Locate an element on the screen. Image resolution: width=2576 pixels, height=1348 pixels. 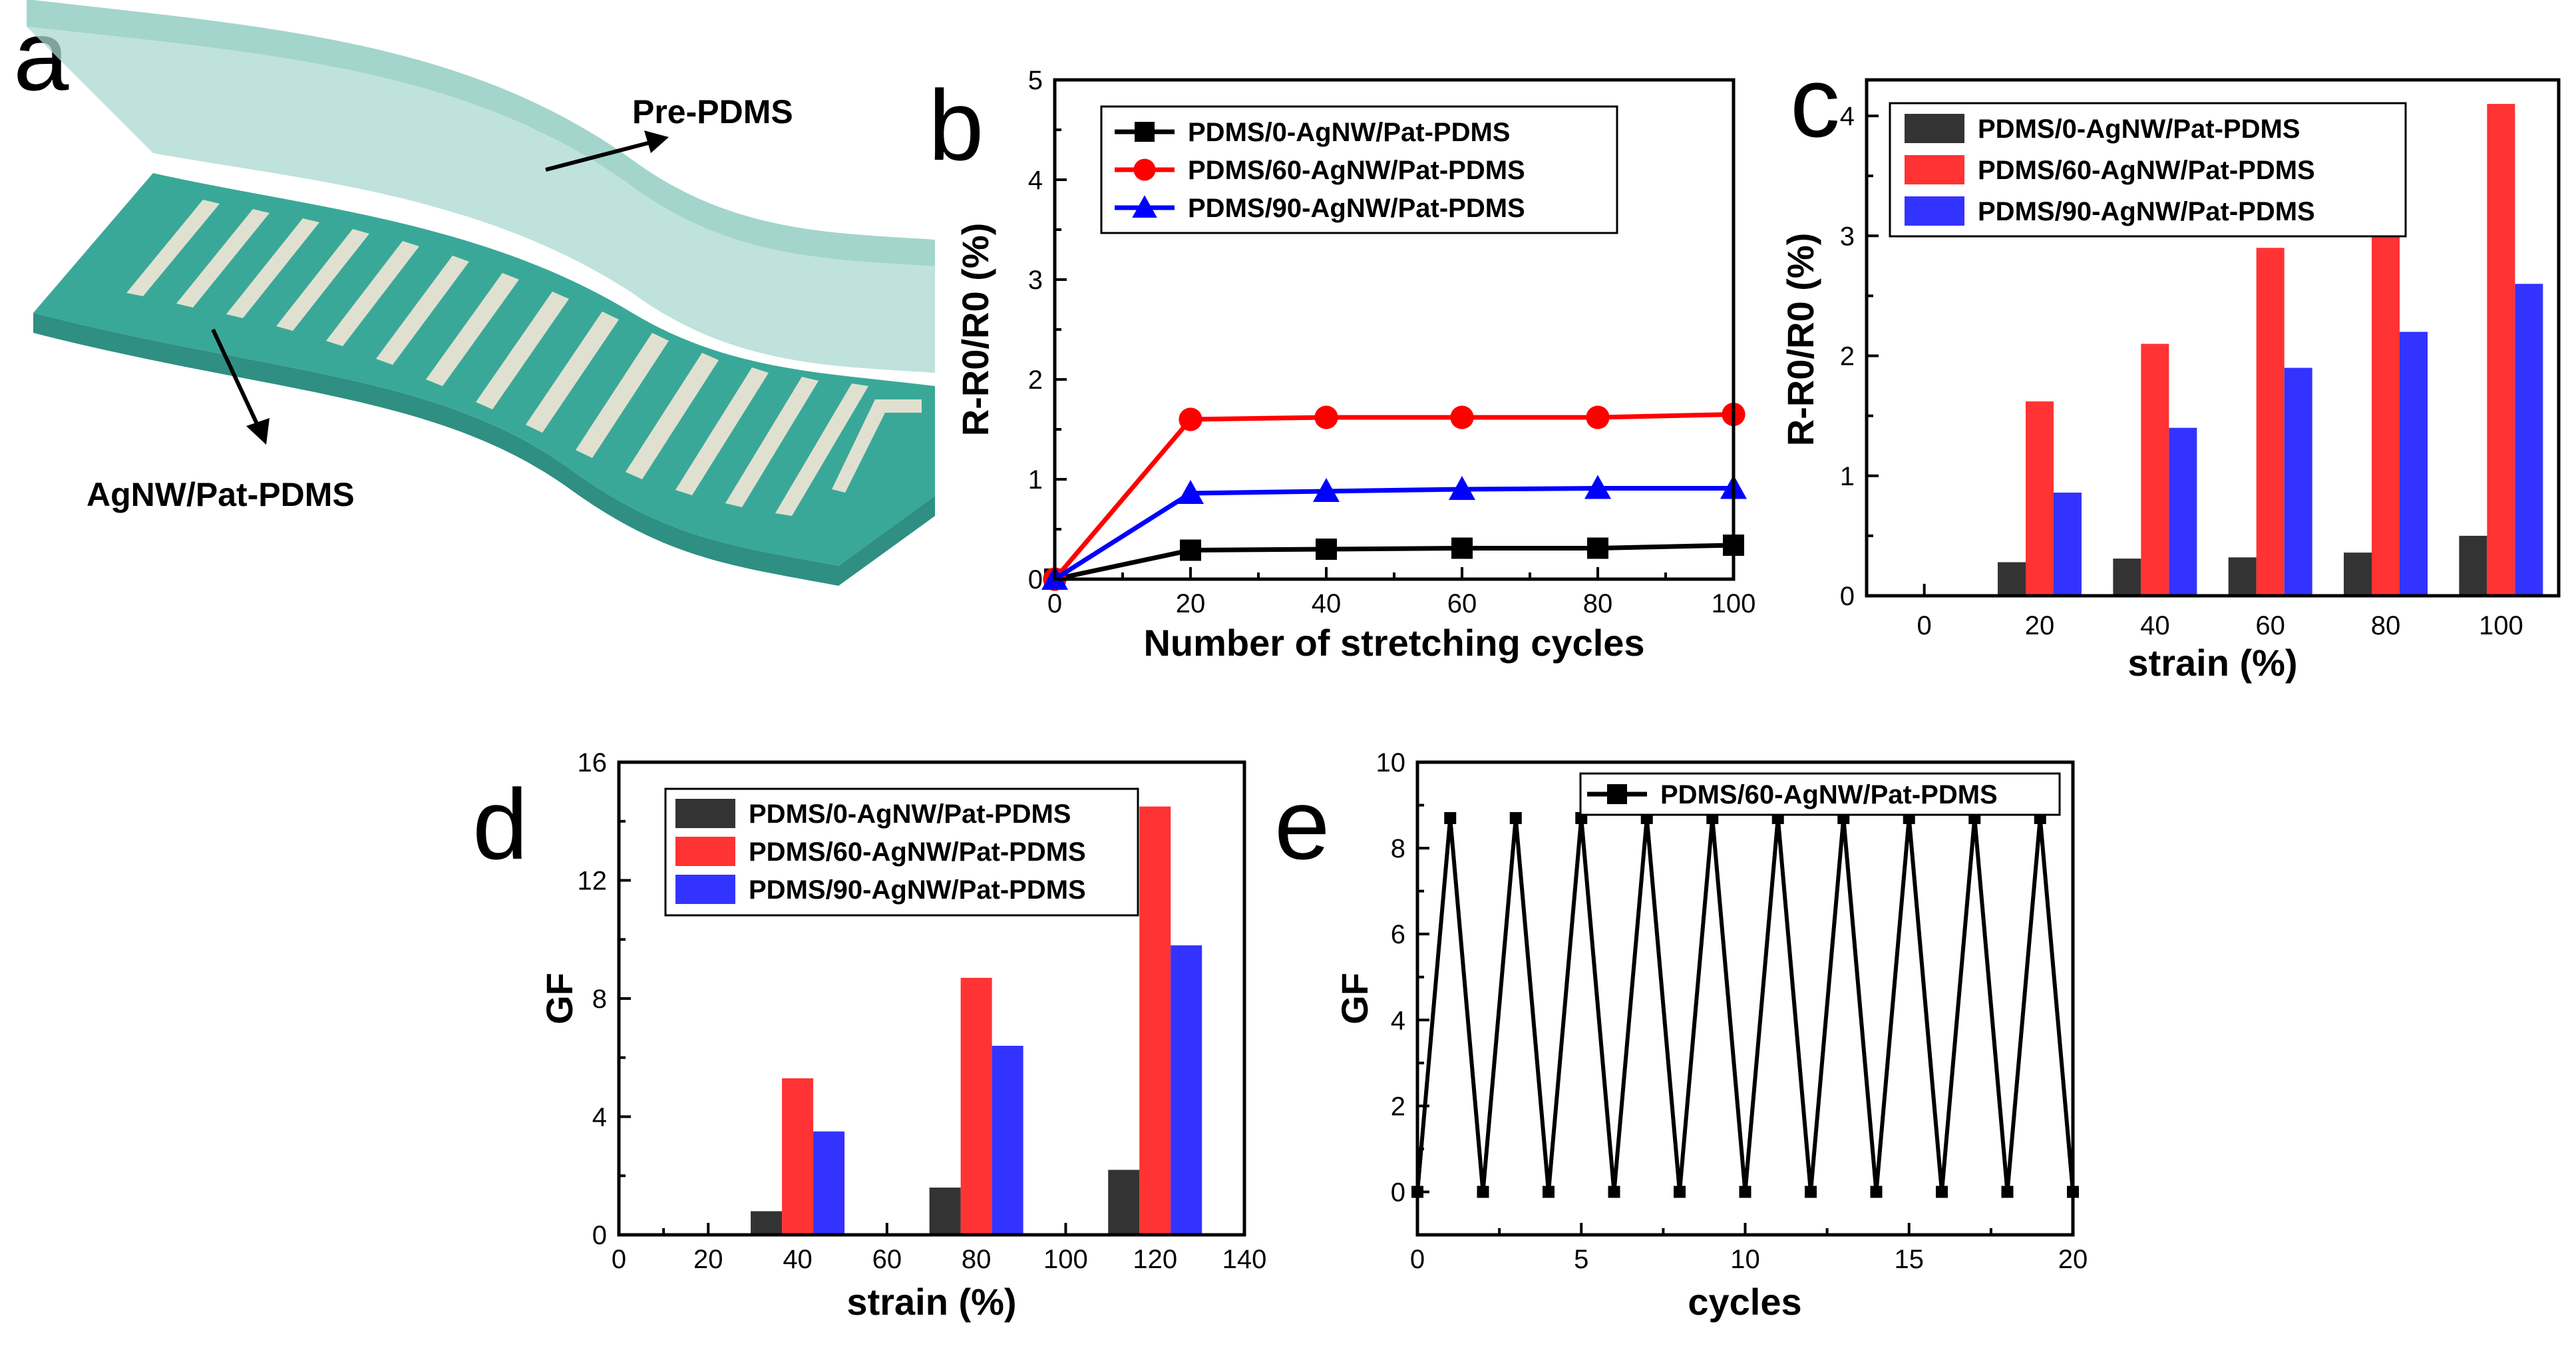
pre-pdms-label: Pre-PDMS is located at coordinates (713, 112).